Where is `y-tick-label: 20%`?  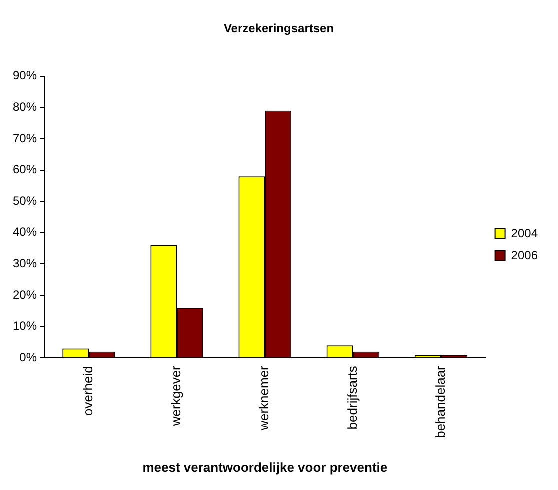 y-tick-label: 20% is located at coordinates (25, 295).